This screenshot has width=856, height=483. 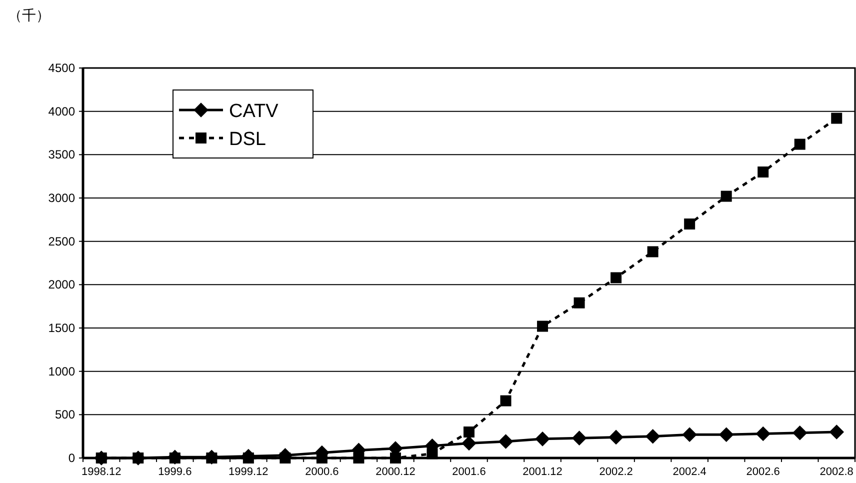 I want to click on legend-label: DSL, so click(x=247, y=139).